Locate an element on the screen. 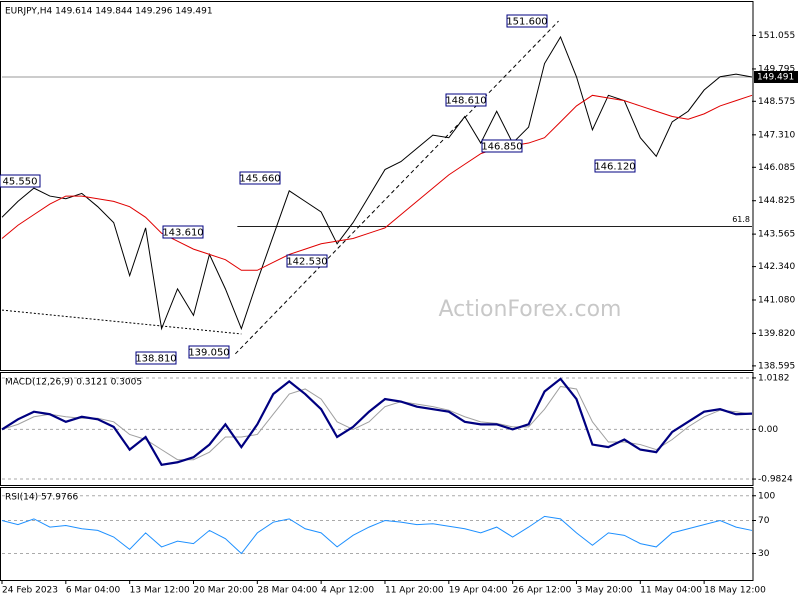  panel-frame is located at coordinates (377, 534).